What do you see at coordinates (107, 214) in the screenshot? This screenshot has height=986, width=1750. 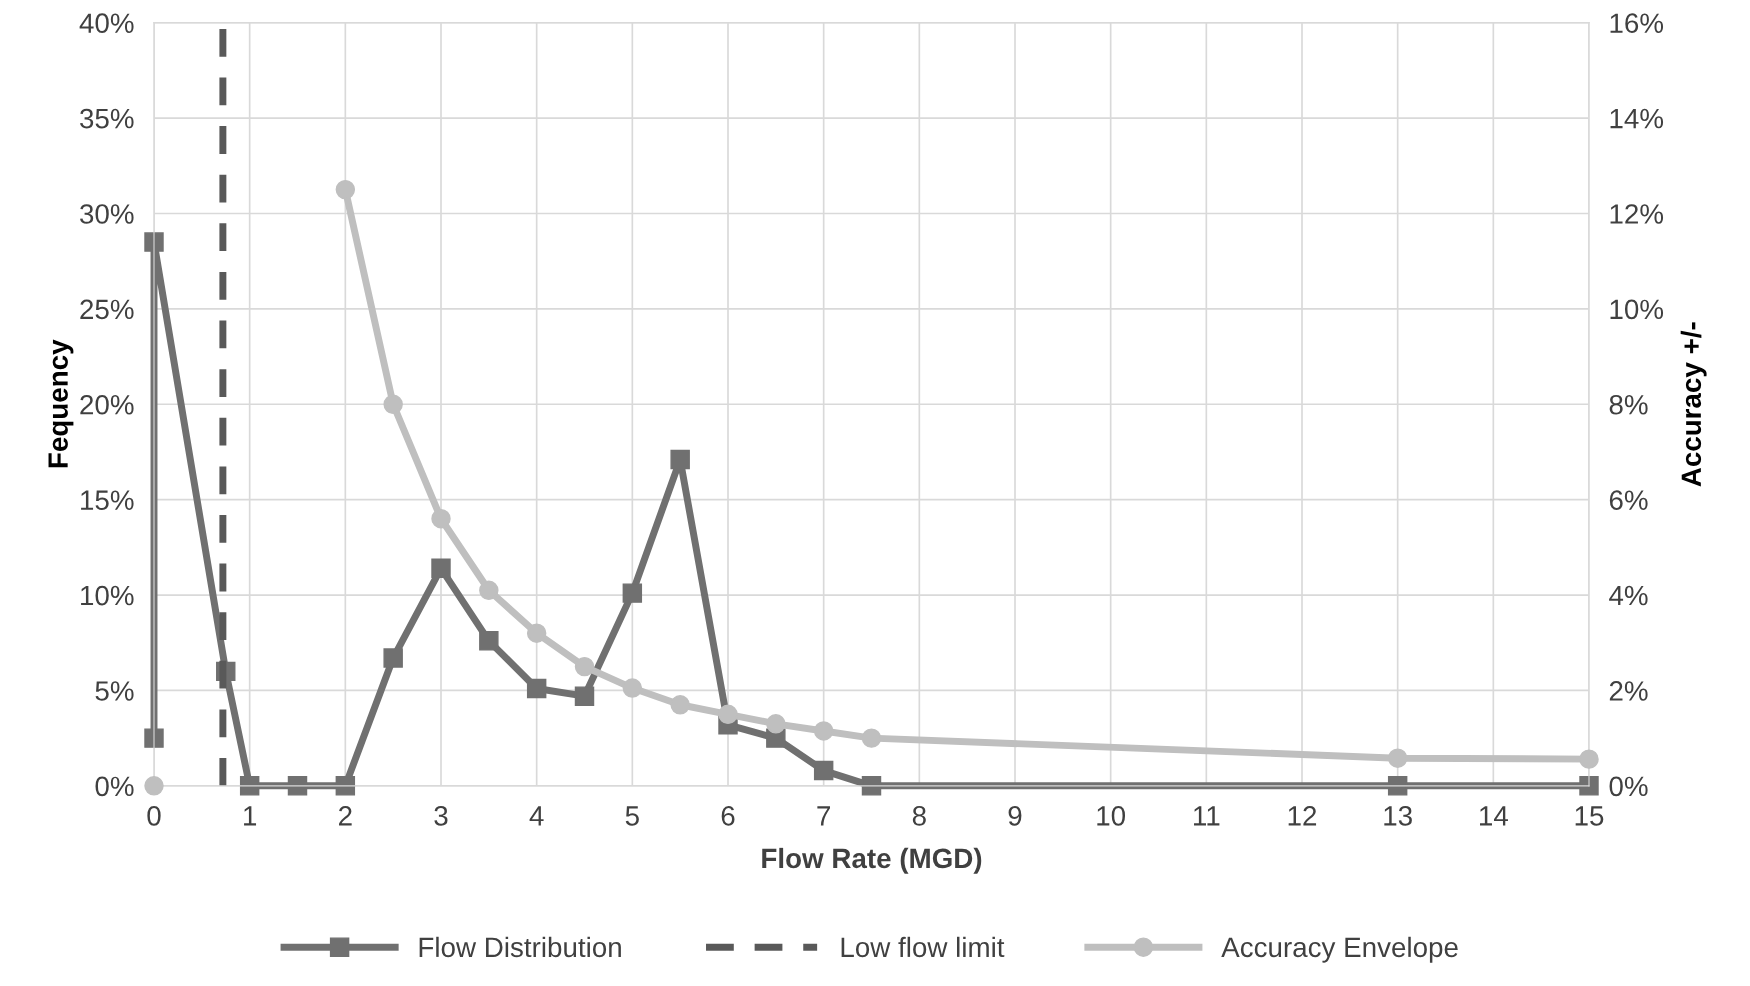 I see `y-tick-label: 30%` at bounding box center [107, 214].